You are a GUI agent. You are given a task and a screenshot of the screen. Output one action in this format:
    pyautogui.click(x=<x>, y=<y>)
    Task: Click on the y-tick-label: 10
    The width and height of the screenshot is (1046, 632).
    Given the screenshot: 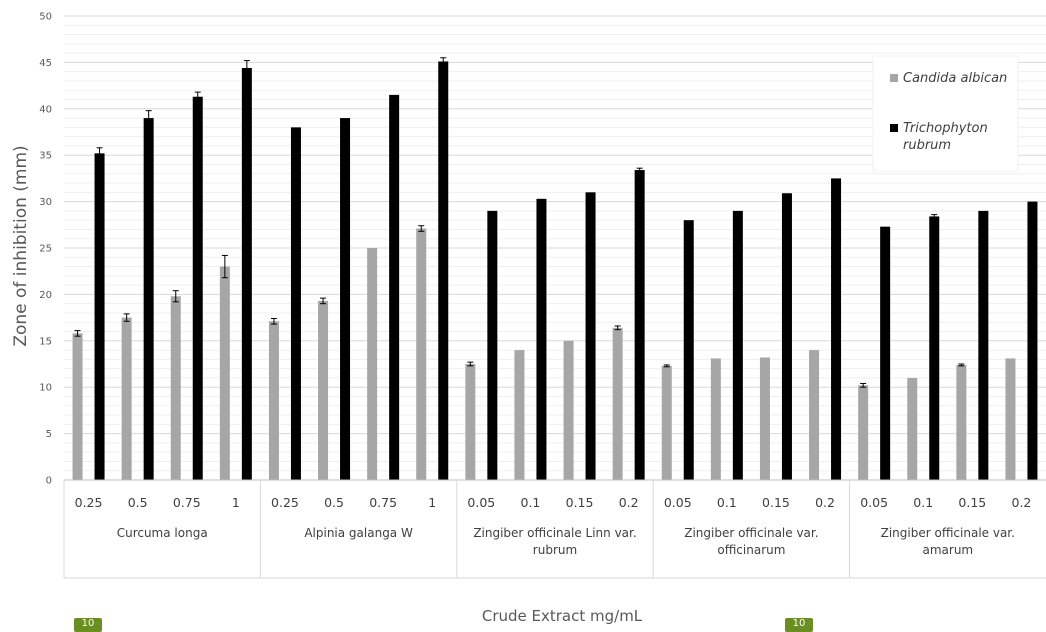 What is the action you would take?
    pyautogui.click(x=45, y=388)
    